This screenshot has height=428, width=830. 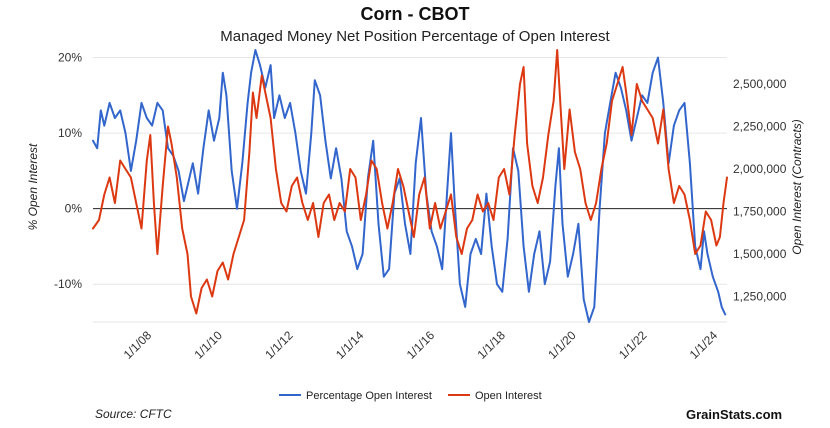 I want to click on right-tick-label: 2,500,000, so click(x=760, y=84).